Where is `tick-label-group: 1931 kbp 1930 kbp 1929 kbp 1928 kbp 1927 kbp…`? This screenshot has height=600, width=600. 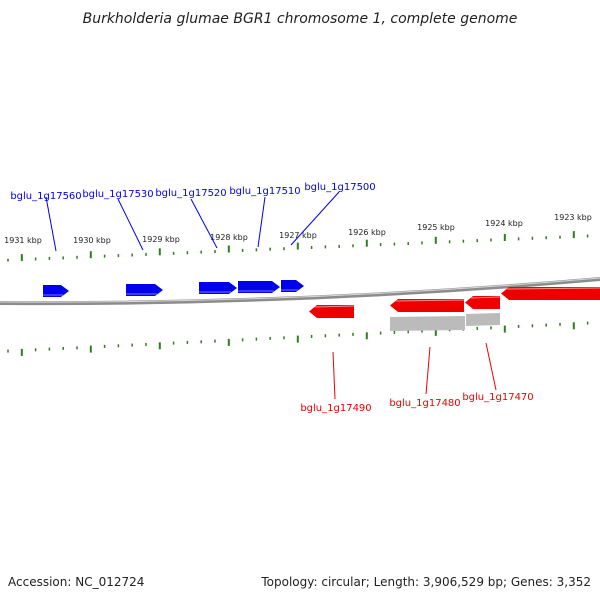 tick-label-group: 1931 kbp 1930 kbp 1929 kbp 1928 kbp 1927 kbp… is located at coordinates (298, 229).